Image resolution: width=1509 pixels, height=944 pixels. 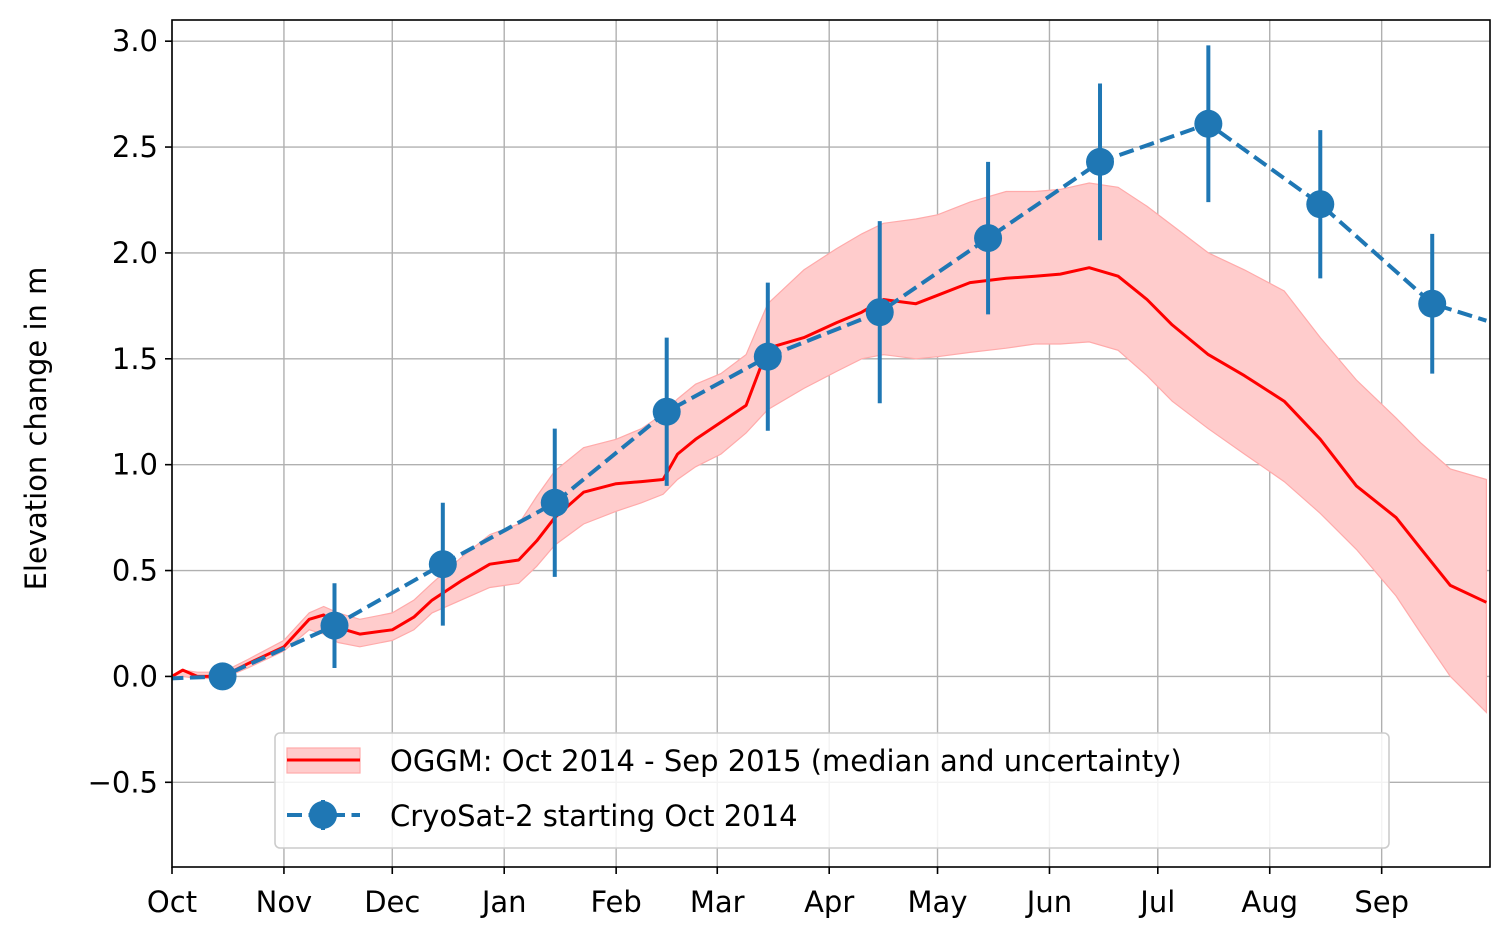 What do you see at coordinates (284, 902) in the screenshot?
I see `x-tick-label: Nov` at bounding box center [284, 902].